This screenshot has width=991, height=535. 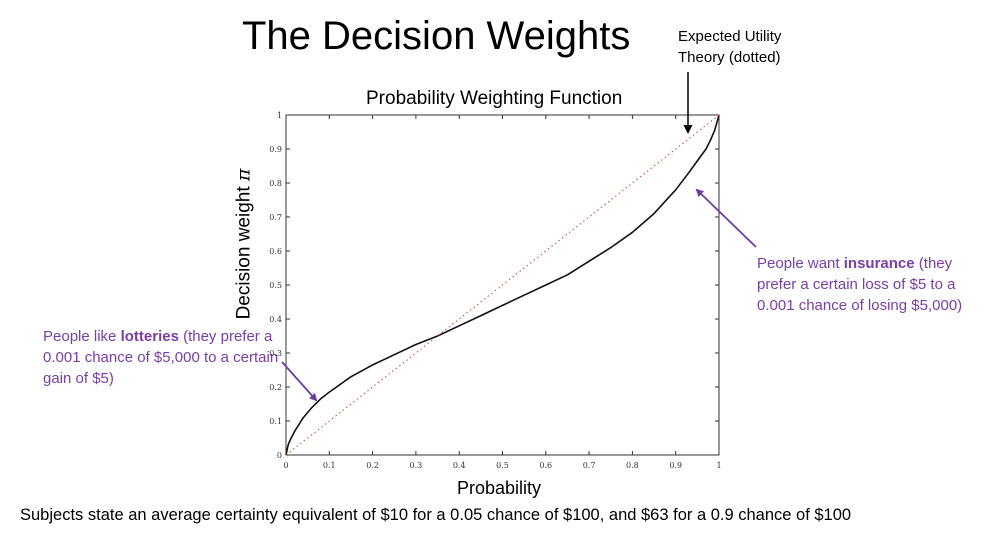 What do you see at coordinates (730, 47) in the screenshot?
I see `expected-utility-label: Expected Utility Theory (dotted)` at bounding box center [730, 47].